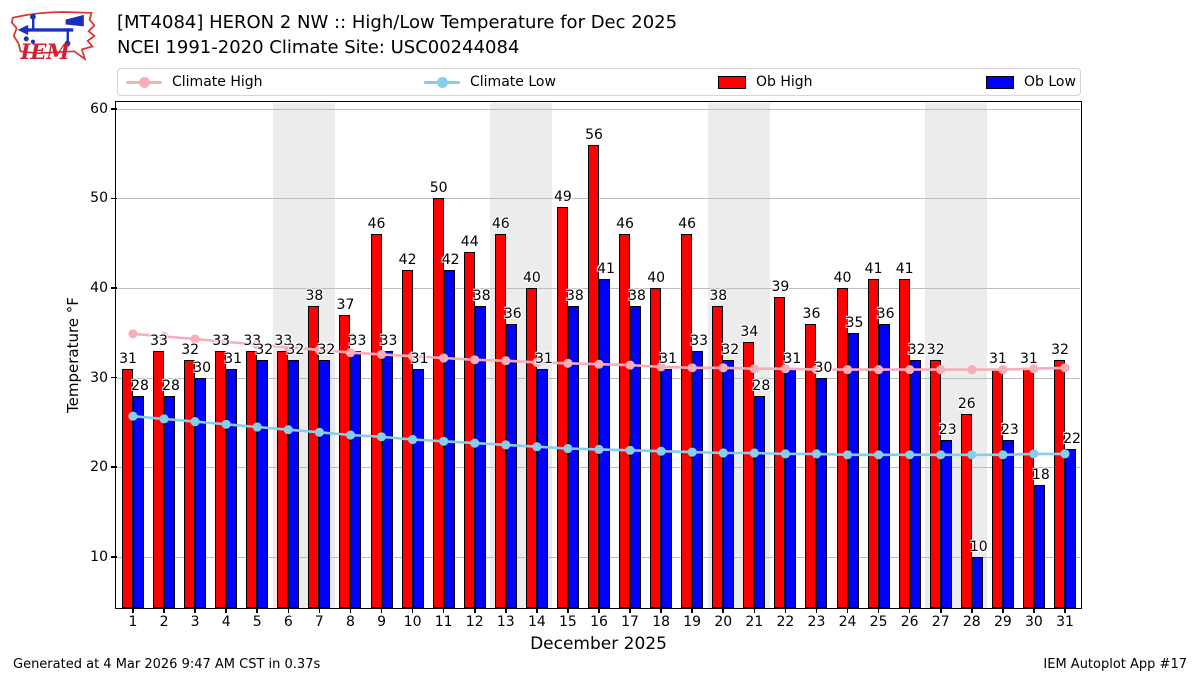 This screenshot has width=1200, height=675. Describe the element at coordinates (599, 82) in the screenshot. I see `legend: Climate High Climate Low Ob High Ob Low` at that location.